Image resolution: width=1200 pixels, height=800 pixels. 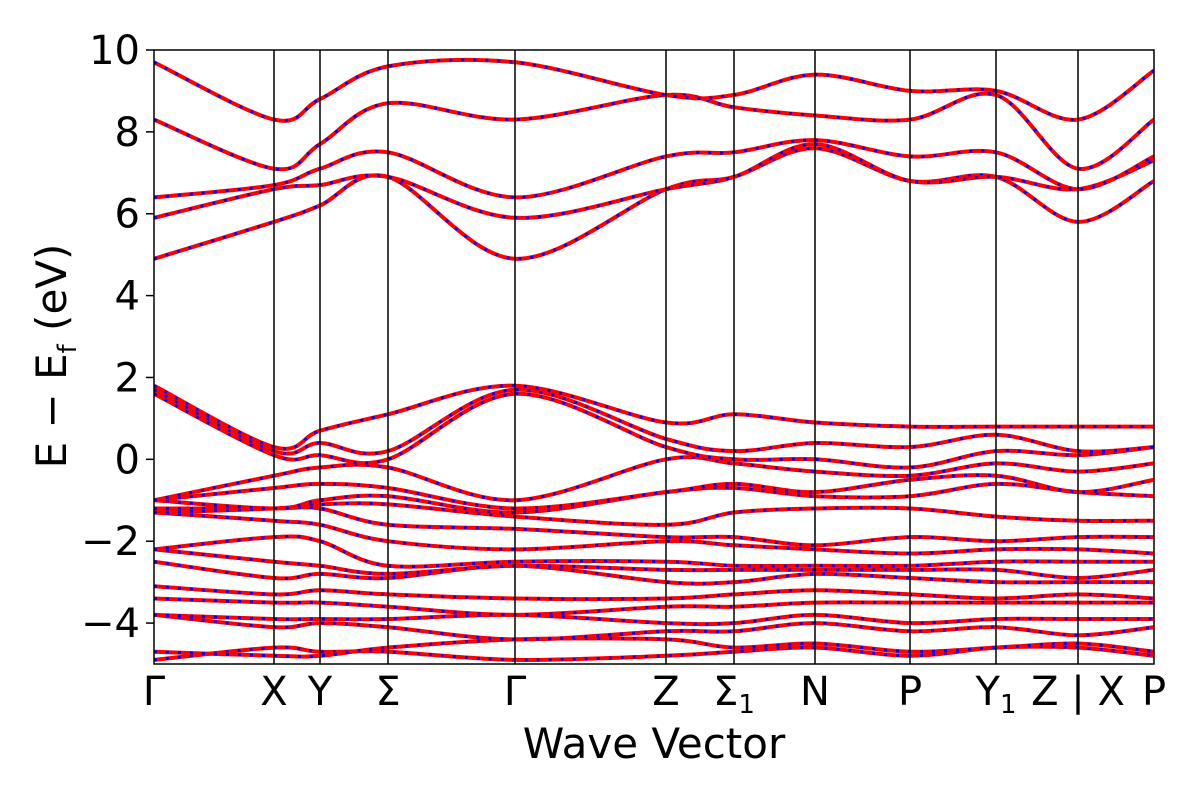 What do you see at coordinates (127, 378) in the screenshot?
I see `y-tick-label: 2` at bounding box center [127, 378].